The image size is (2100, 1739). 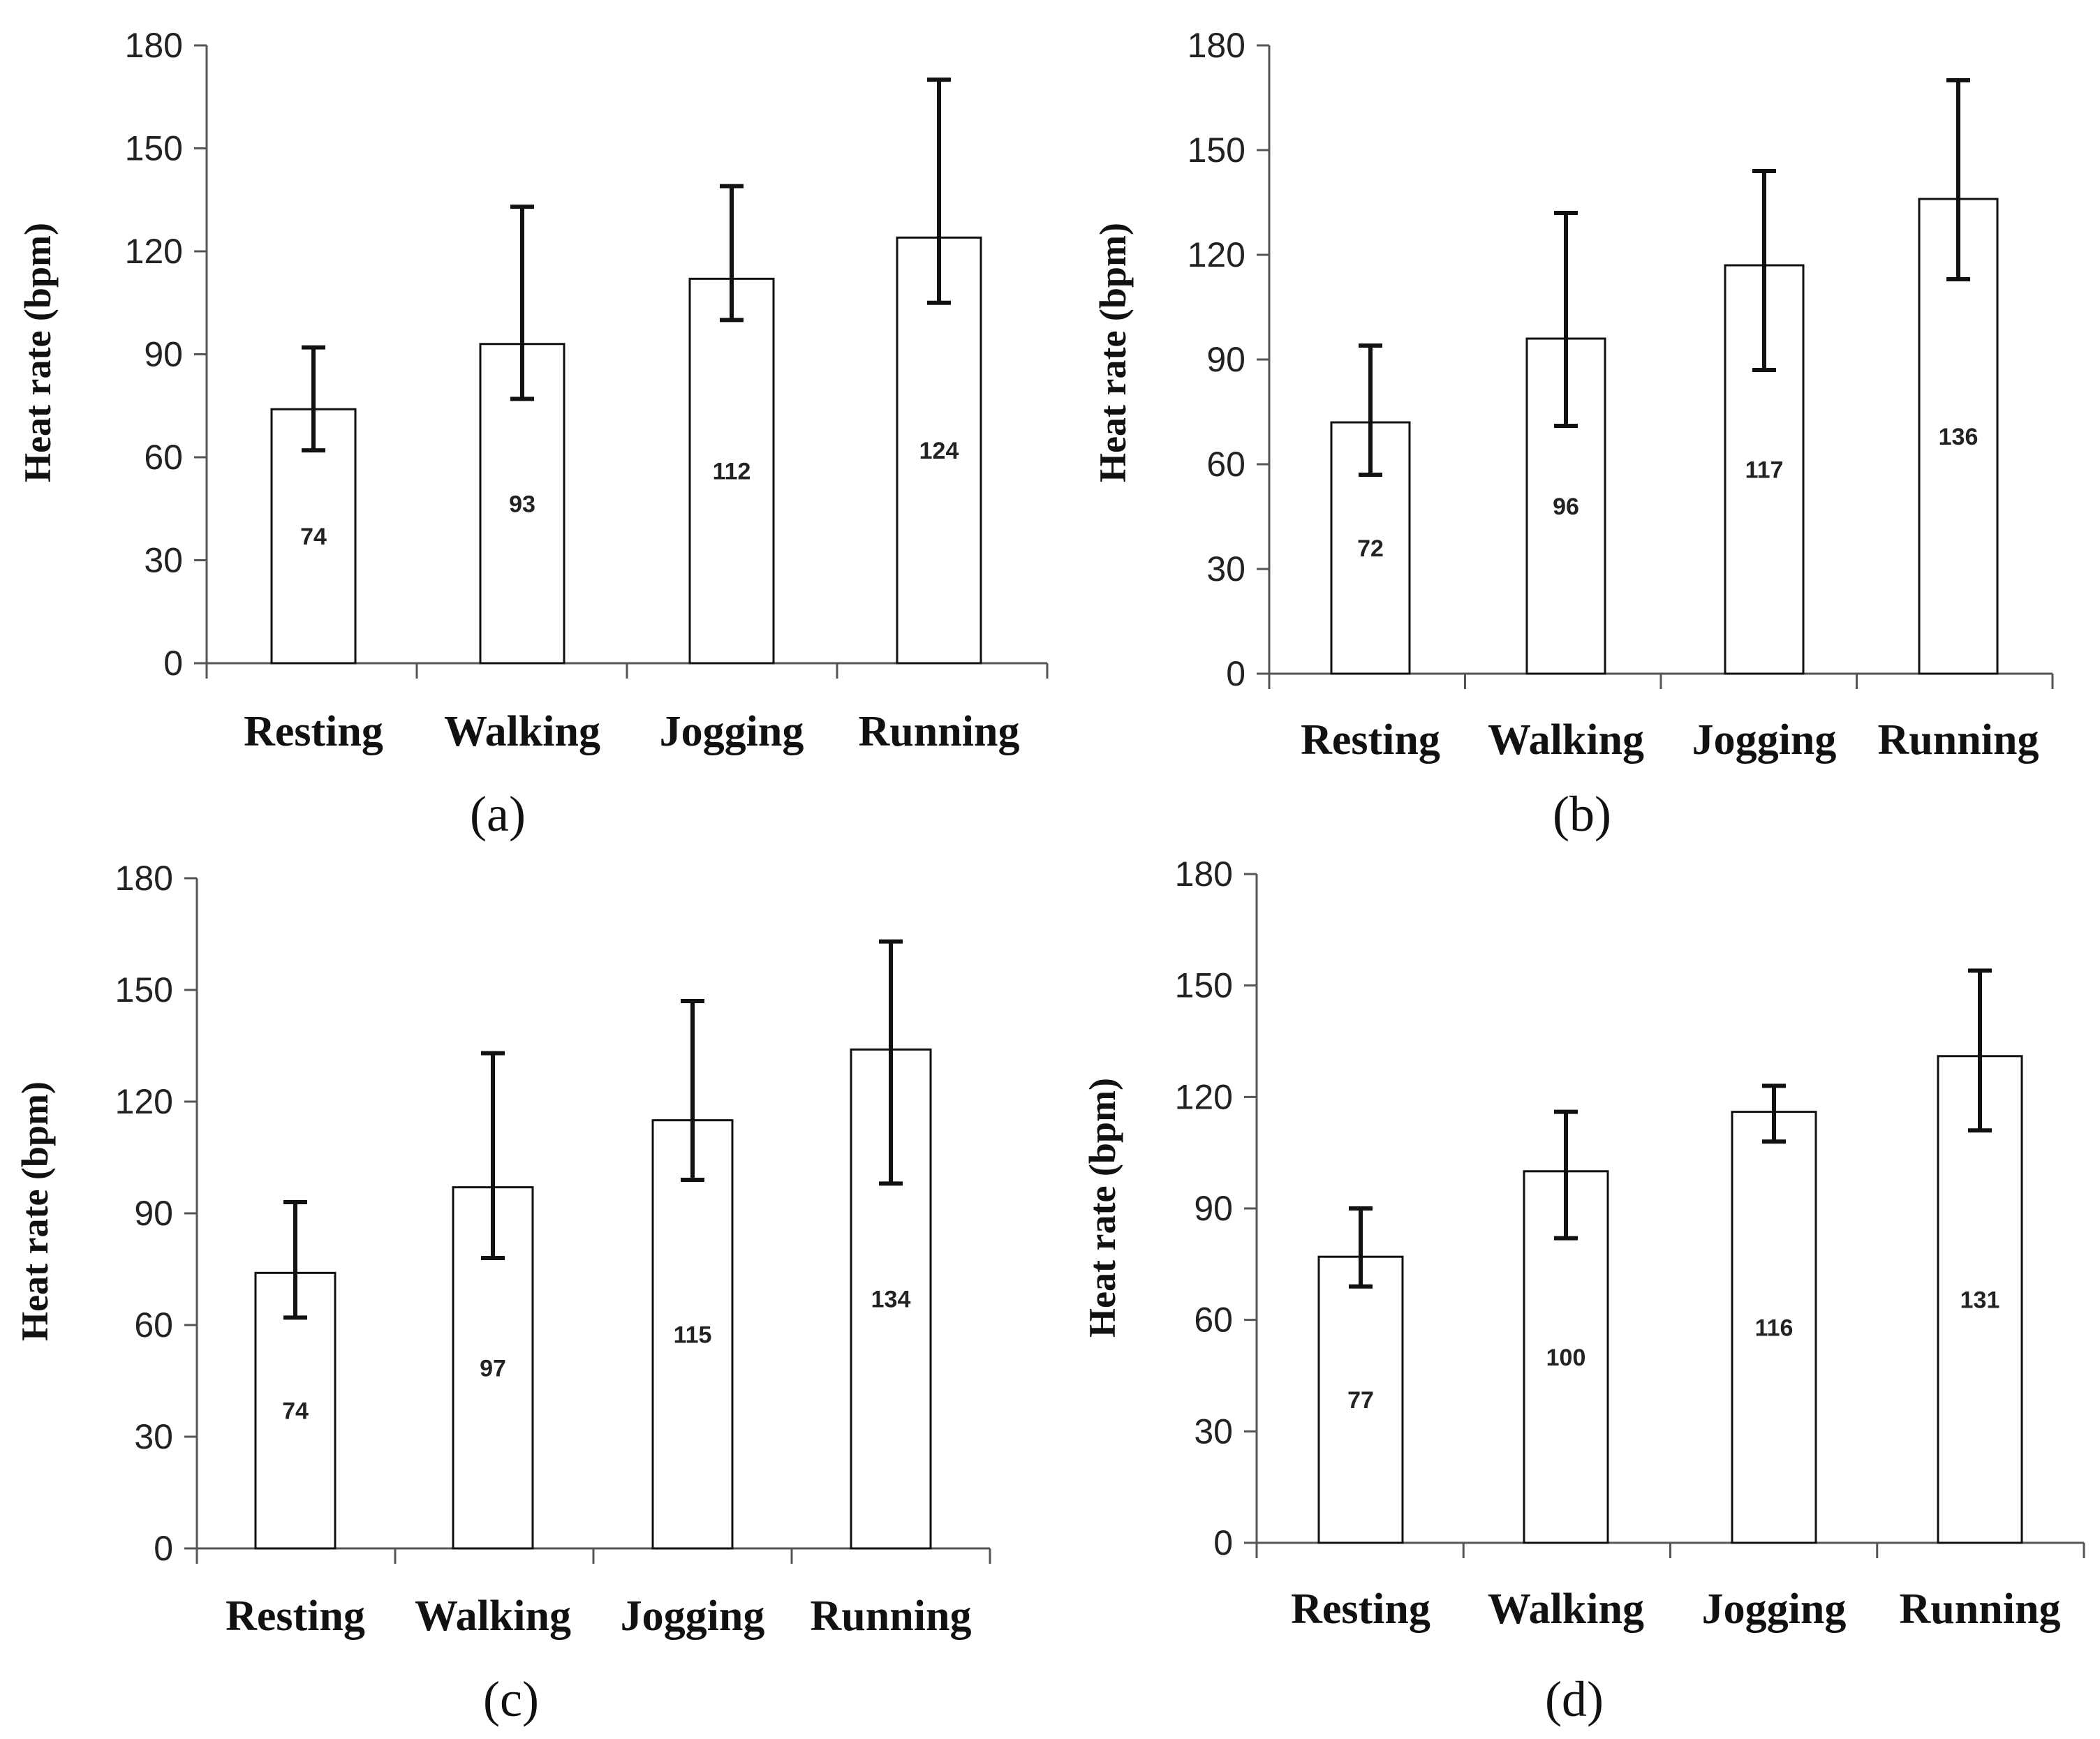 What do you see at coordinates (693, 1335) in the screenshot?
I see `value-label: 115` at bounding box center [693, 1335].